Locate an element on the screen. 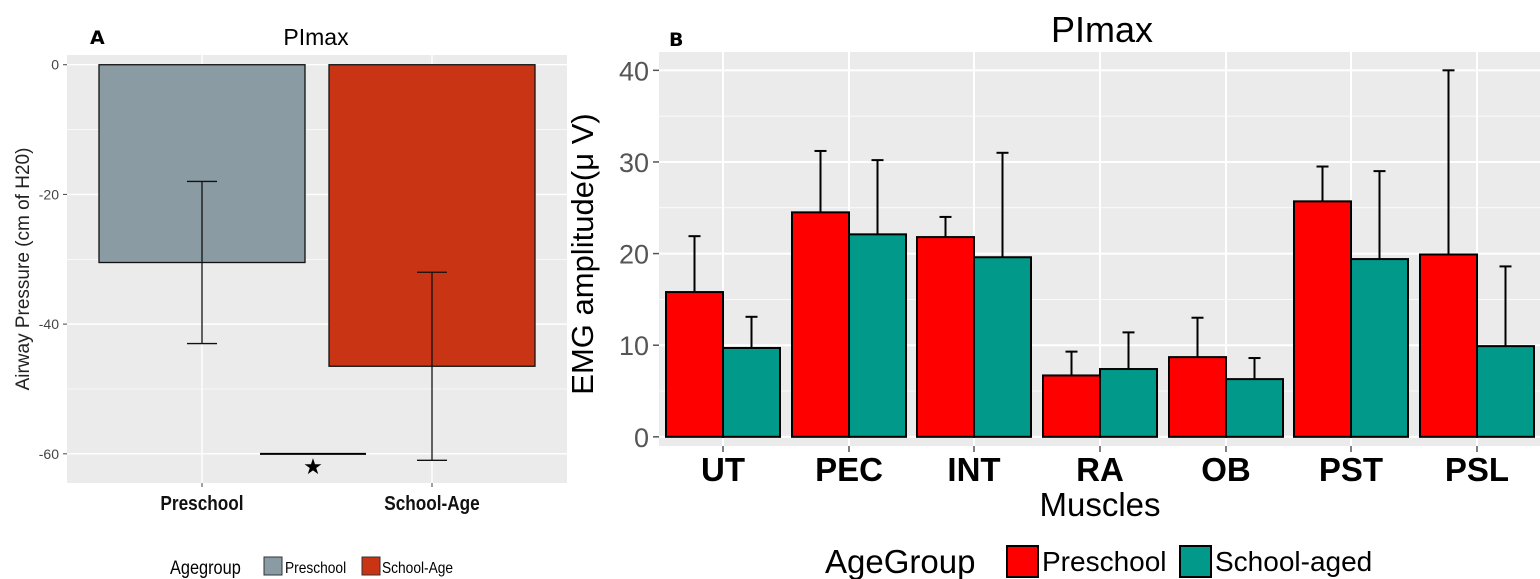  panel-a-letter: A is located at coordinates (97, 38).